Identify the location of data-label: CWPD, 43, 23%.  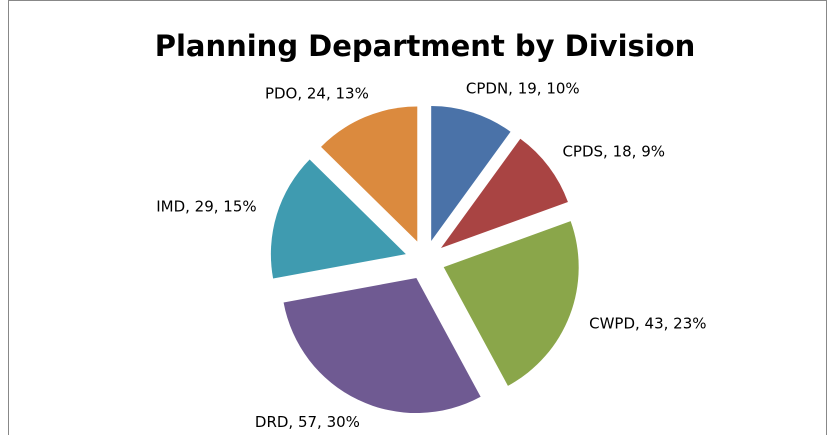
(647, 324).